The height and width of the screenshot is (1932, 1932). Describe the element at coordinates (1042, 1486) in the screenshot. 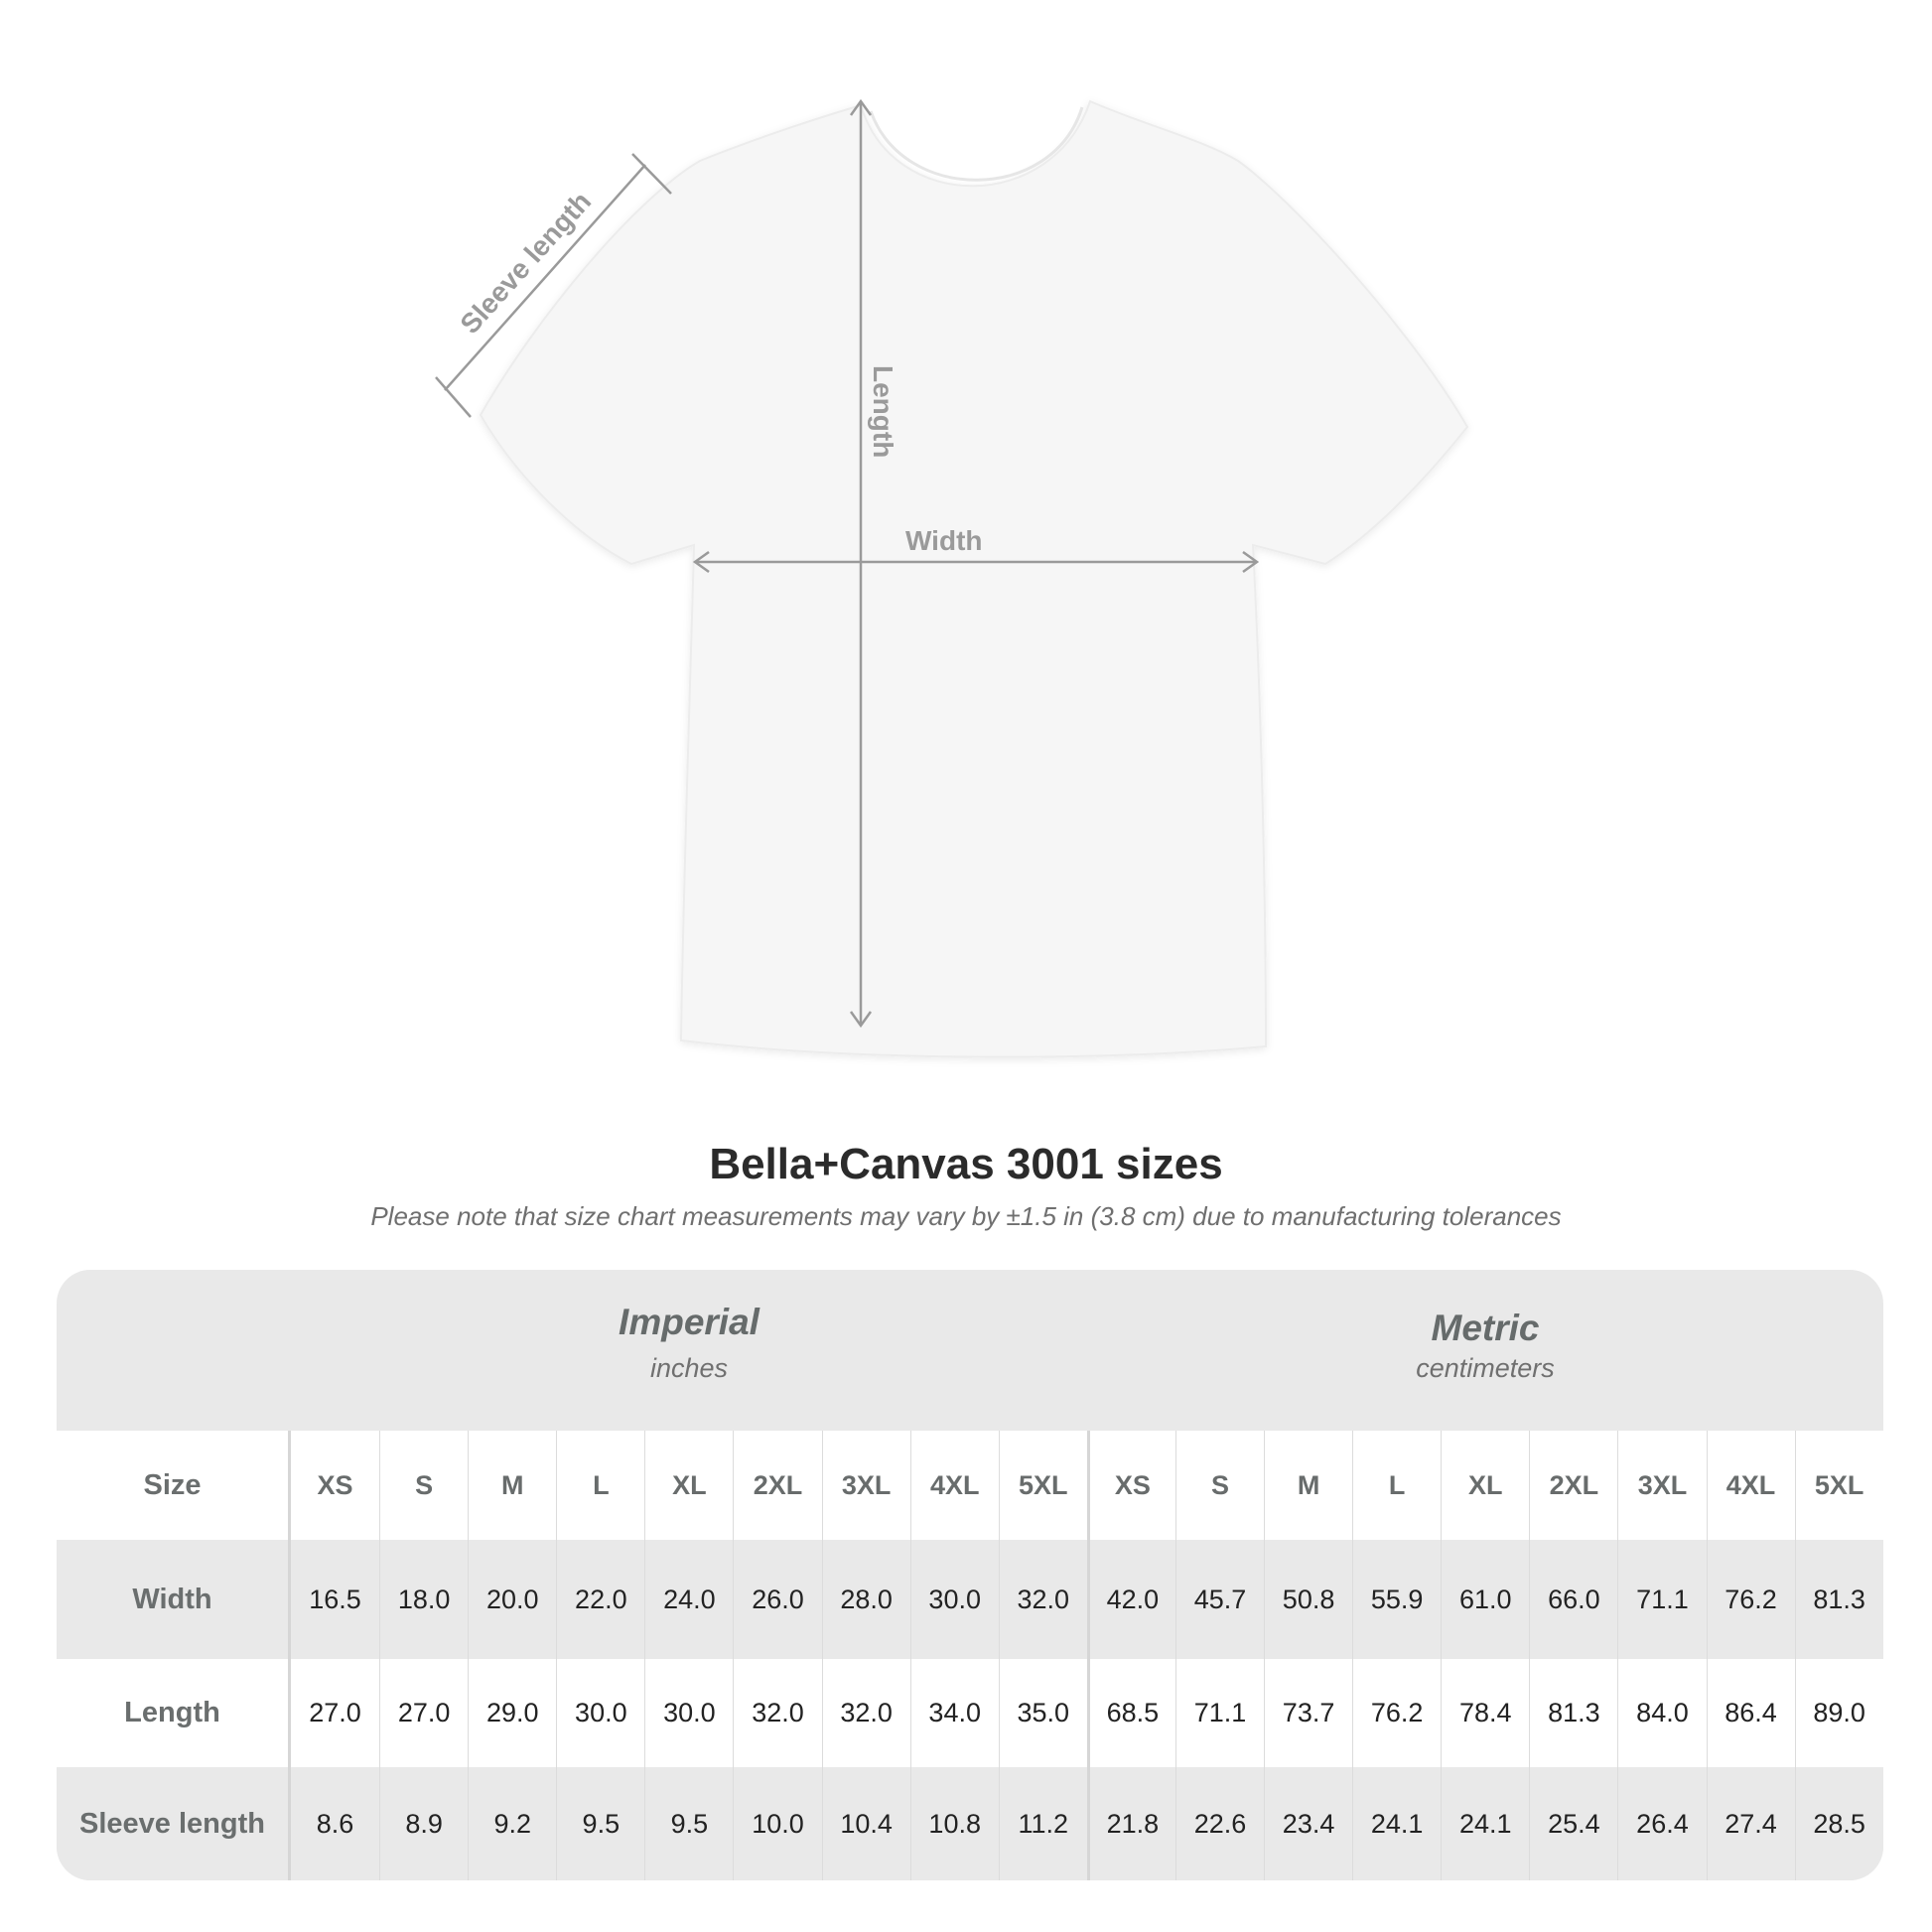

I see `imperial-size-header: 5XL` at that location.